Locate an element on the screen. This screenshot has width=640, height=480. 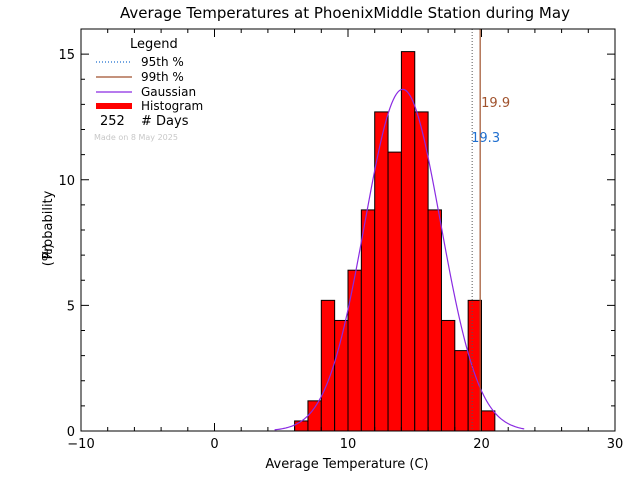
y-tick-label: 5 is located at coordinates (71, 306).